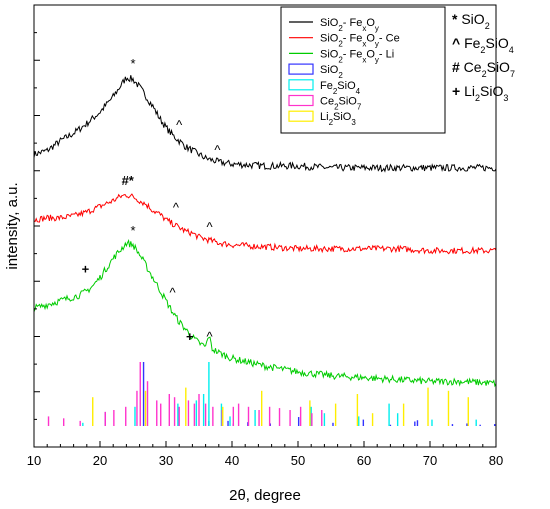 The image size is (550, 509). Describe the element at coordinates (232, 460) in the screenshot. I see `x-tick-label: 40` at that location.